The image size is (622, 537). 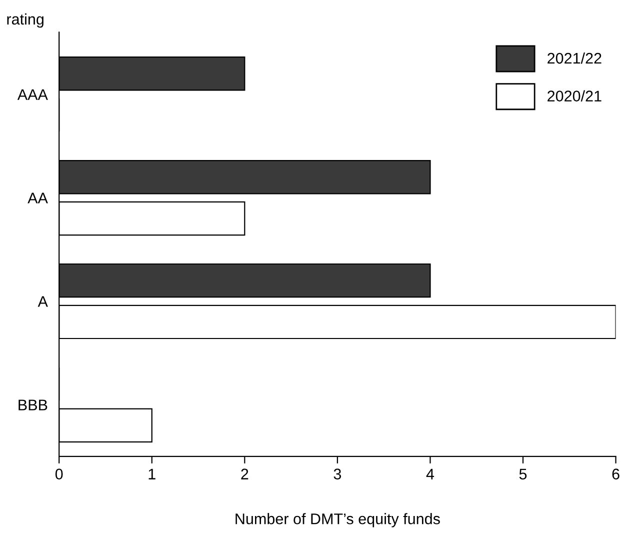 I want to click on x-tick-label: 1, so click(x=152, y=474).